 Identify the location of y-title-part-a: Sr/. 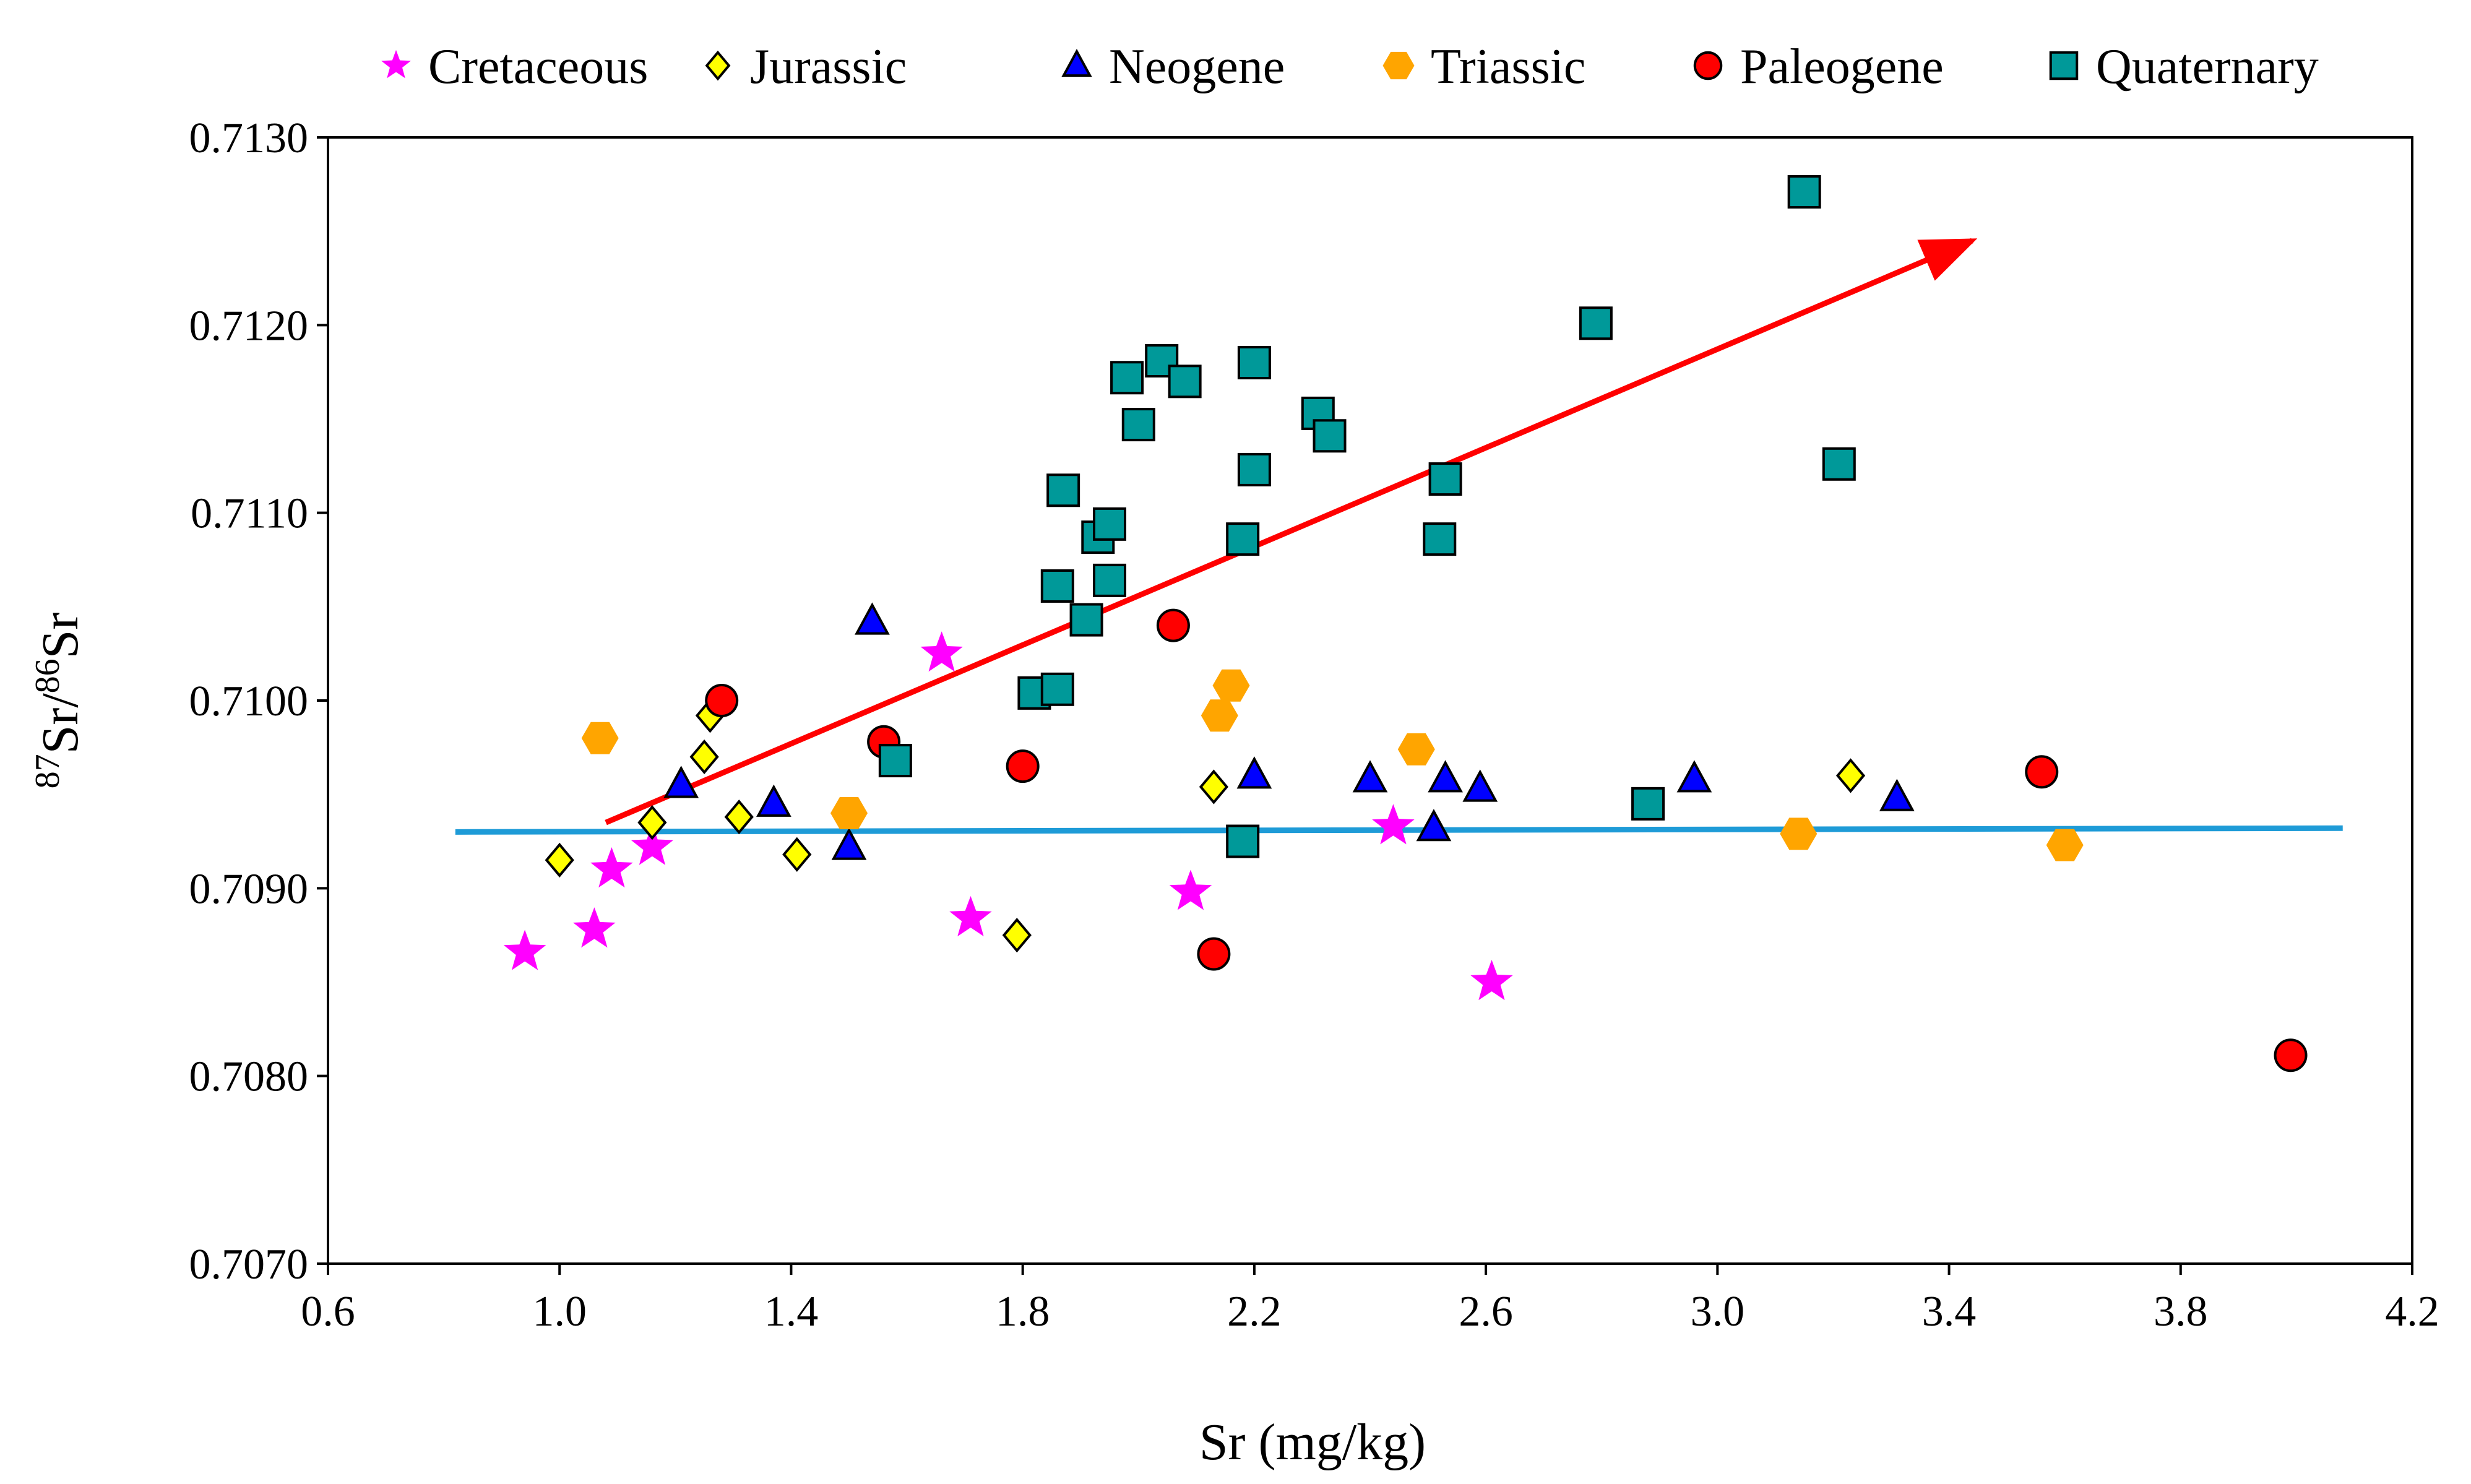
(61, 723).